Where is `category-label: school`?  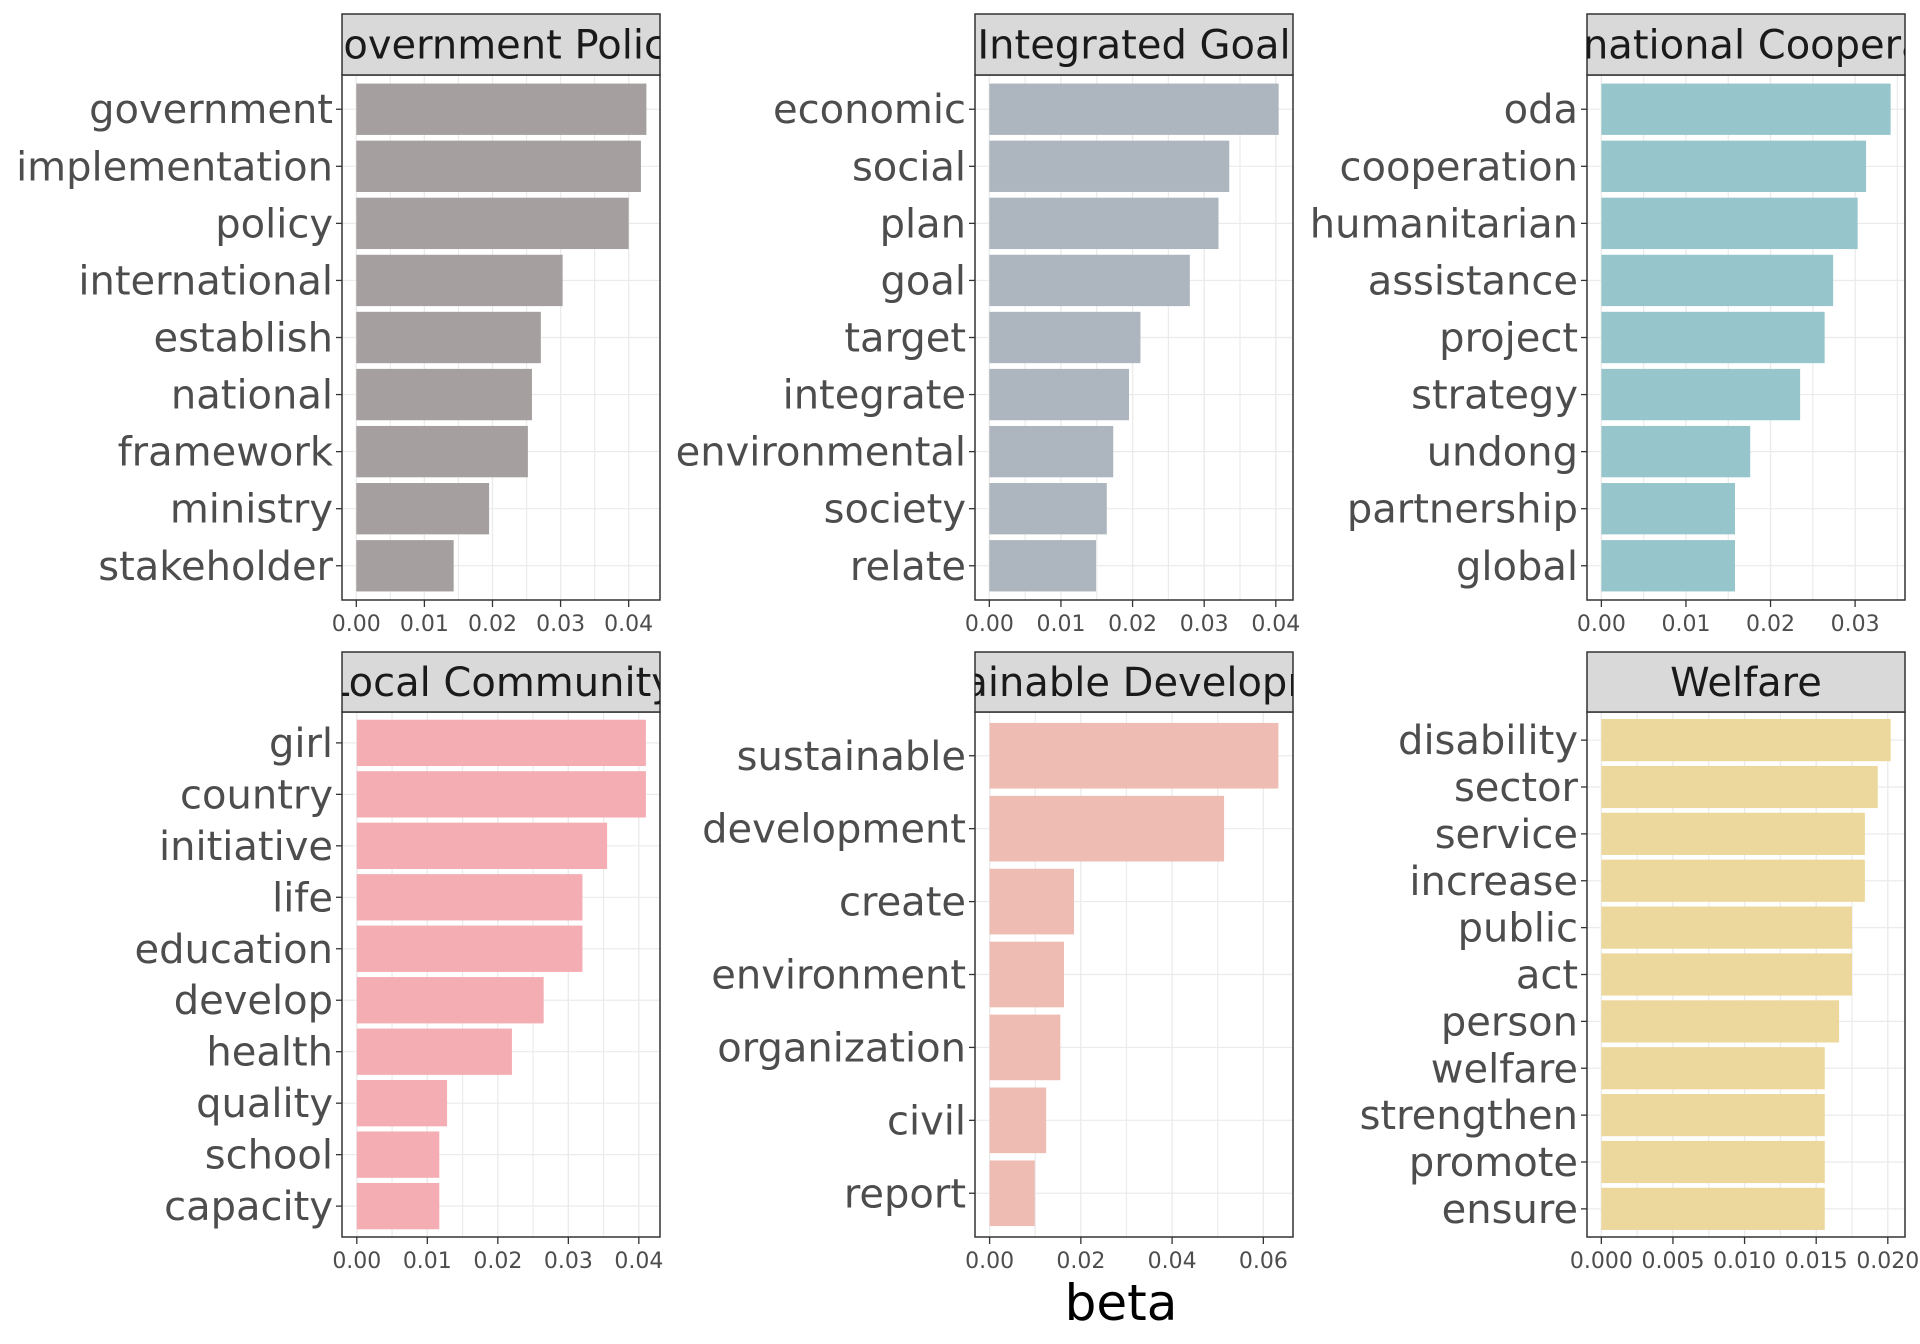
category-label: school is located at coordinates (269, 1156).